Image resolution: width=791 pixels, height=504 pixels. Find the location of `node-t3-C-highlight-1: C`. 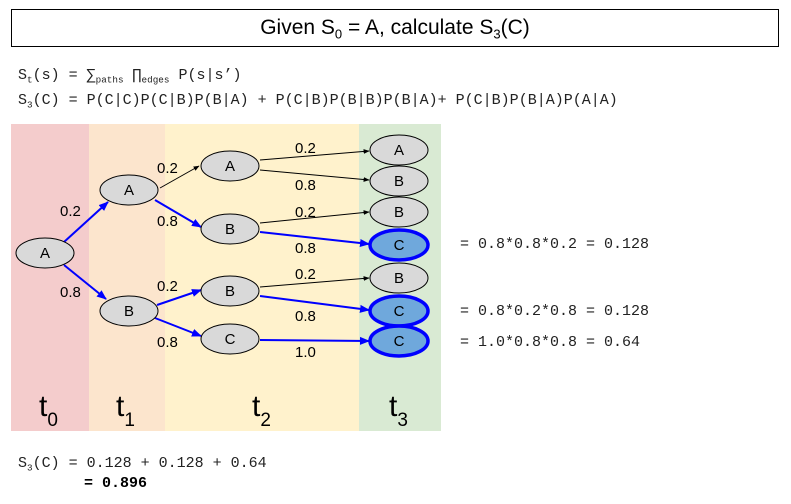

node-t3-C-highlight-1: C is located at coordinates (399, 245).